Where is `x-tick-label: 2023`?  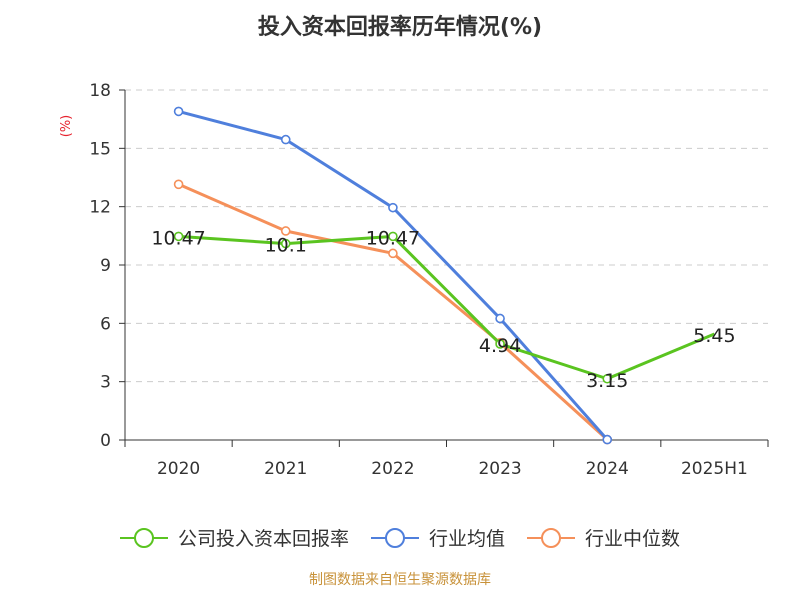
x-tick-label: 2023 is located at coordinates (499, 469).